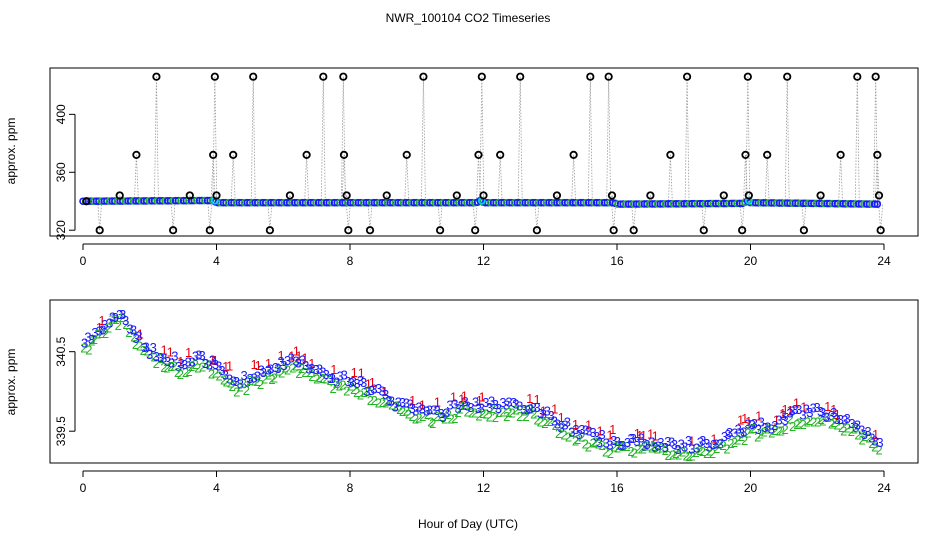 The image size is (936, 540). I want to click on bottom-y-axis: 339.5 340.5, so click(65, 391).